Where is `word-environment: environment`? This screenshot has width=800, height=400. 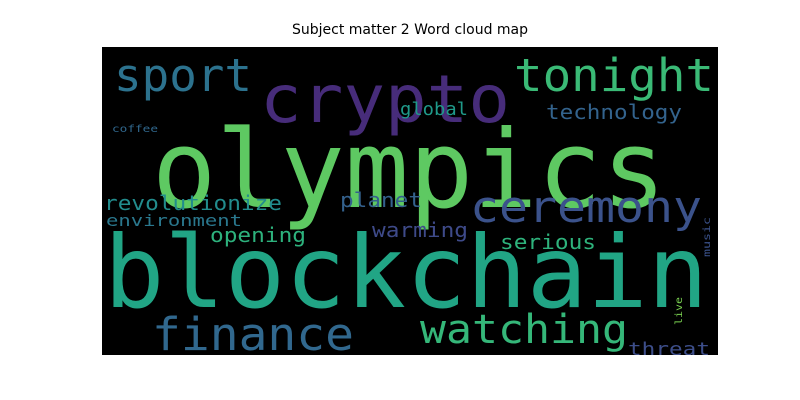
word-environment: environment is located at coordinates (174, 220).